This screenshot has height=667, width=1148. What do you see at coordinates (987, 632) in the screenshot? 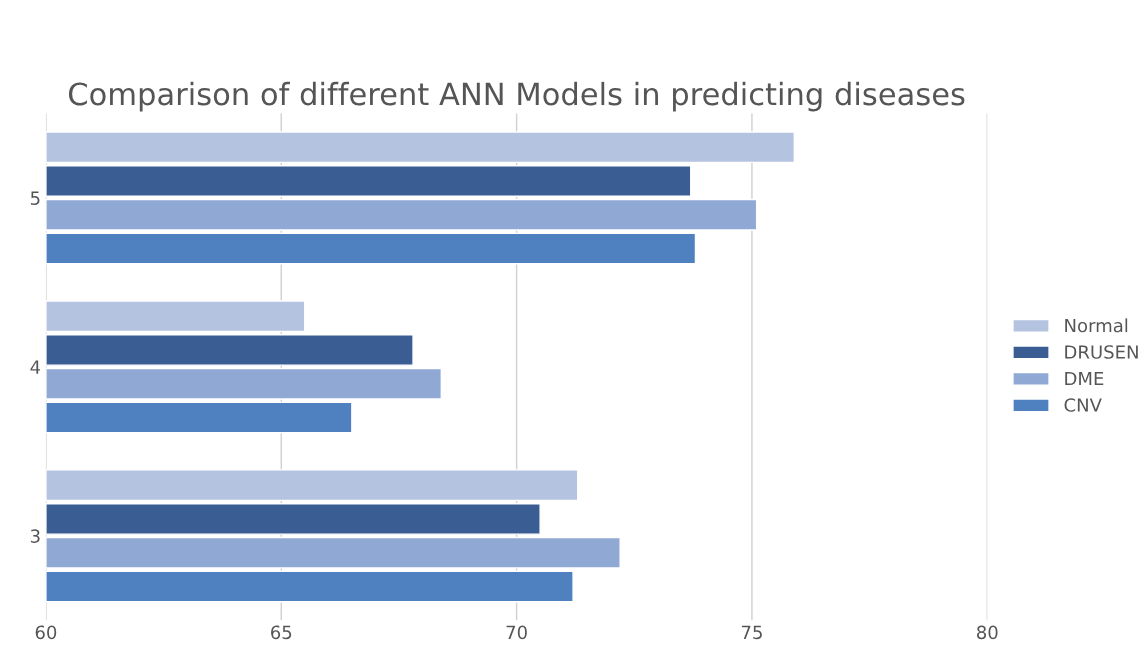
I see `x-tick-label: 80` at bounding box center [987, 632].